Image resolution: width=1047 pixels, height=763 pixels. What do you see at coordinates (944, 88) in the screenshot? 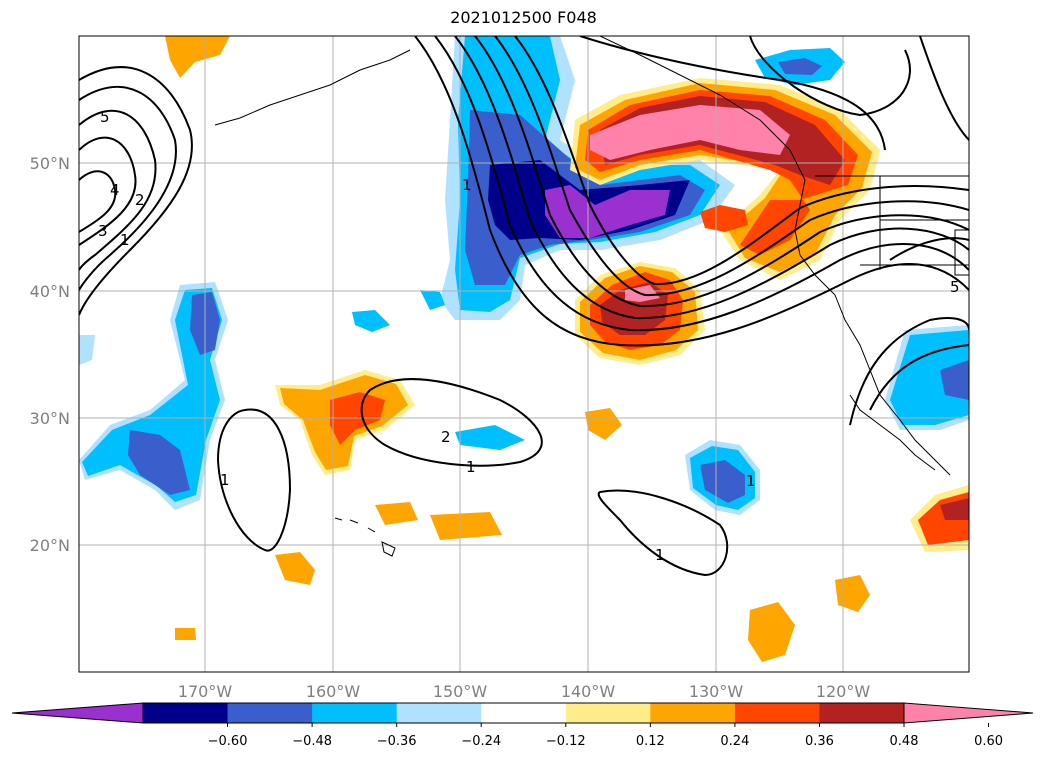
I see `contour-upper-right` at bounding box center [944, 88].